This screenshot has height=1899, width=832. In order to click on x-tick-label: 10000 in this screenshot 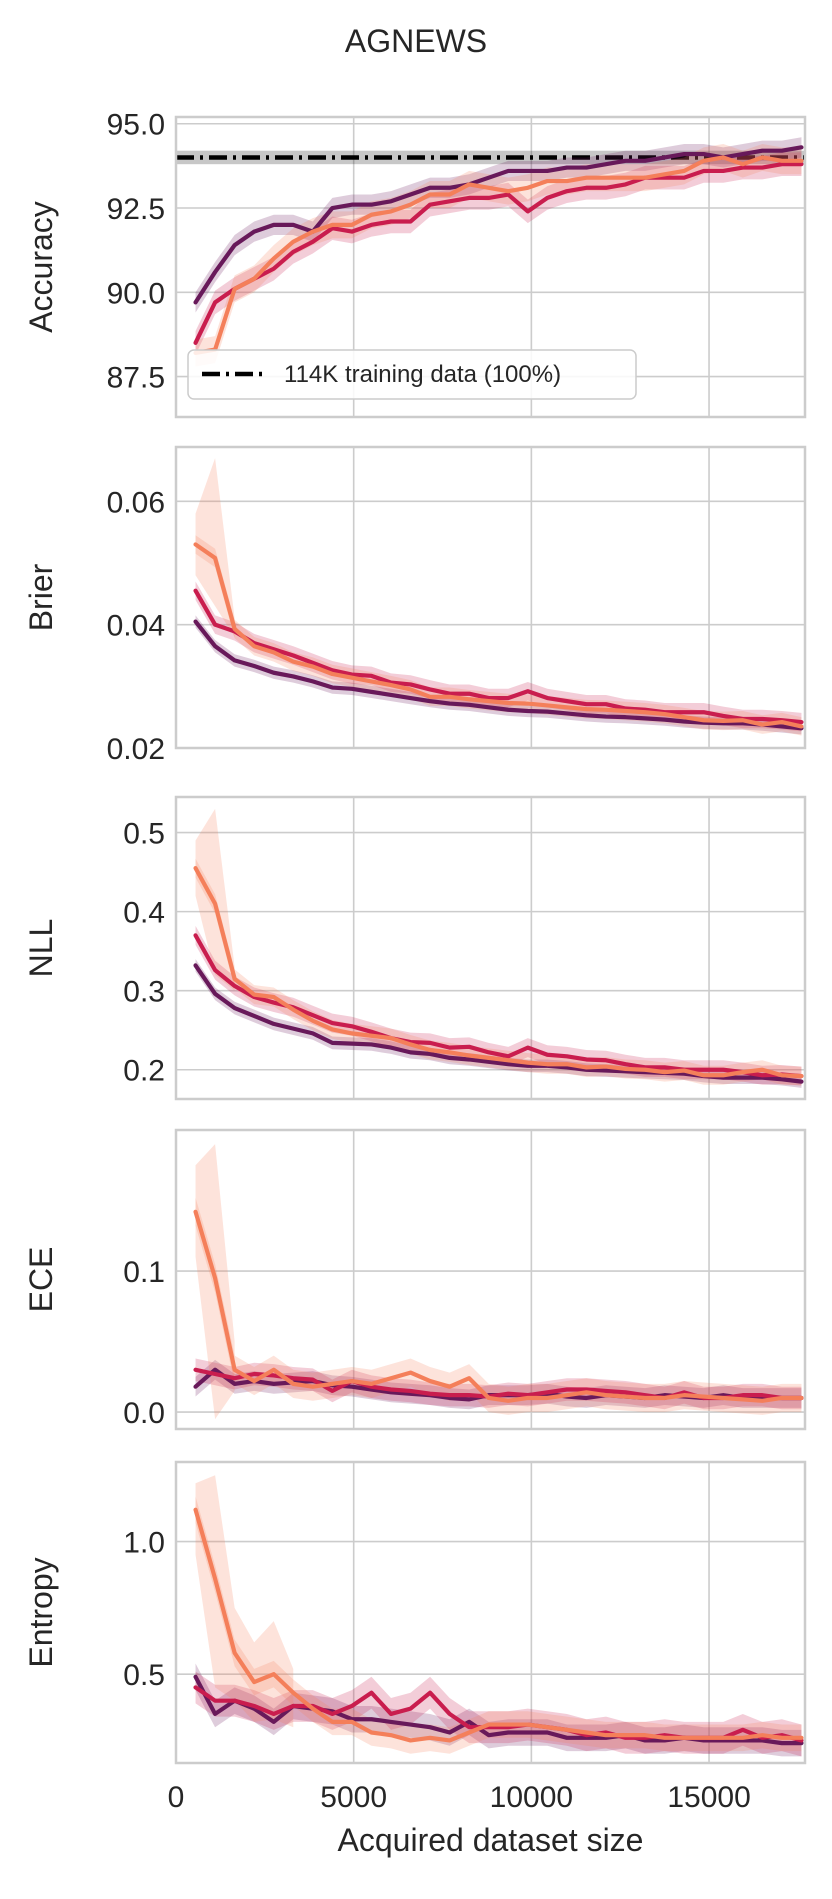, I will do `click(531, 1797)`.